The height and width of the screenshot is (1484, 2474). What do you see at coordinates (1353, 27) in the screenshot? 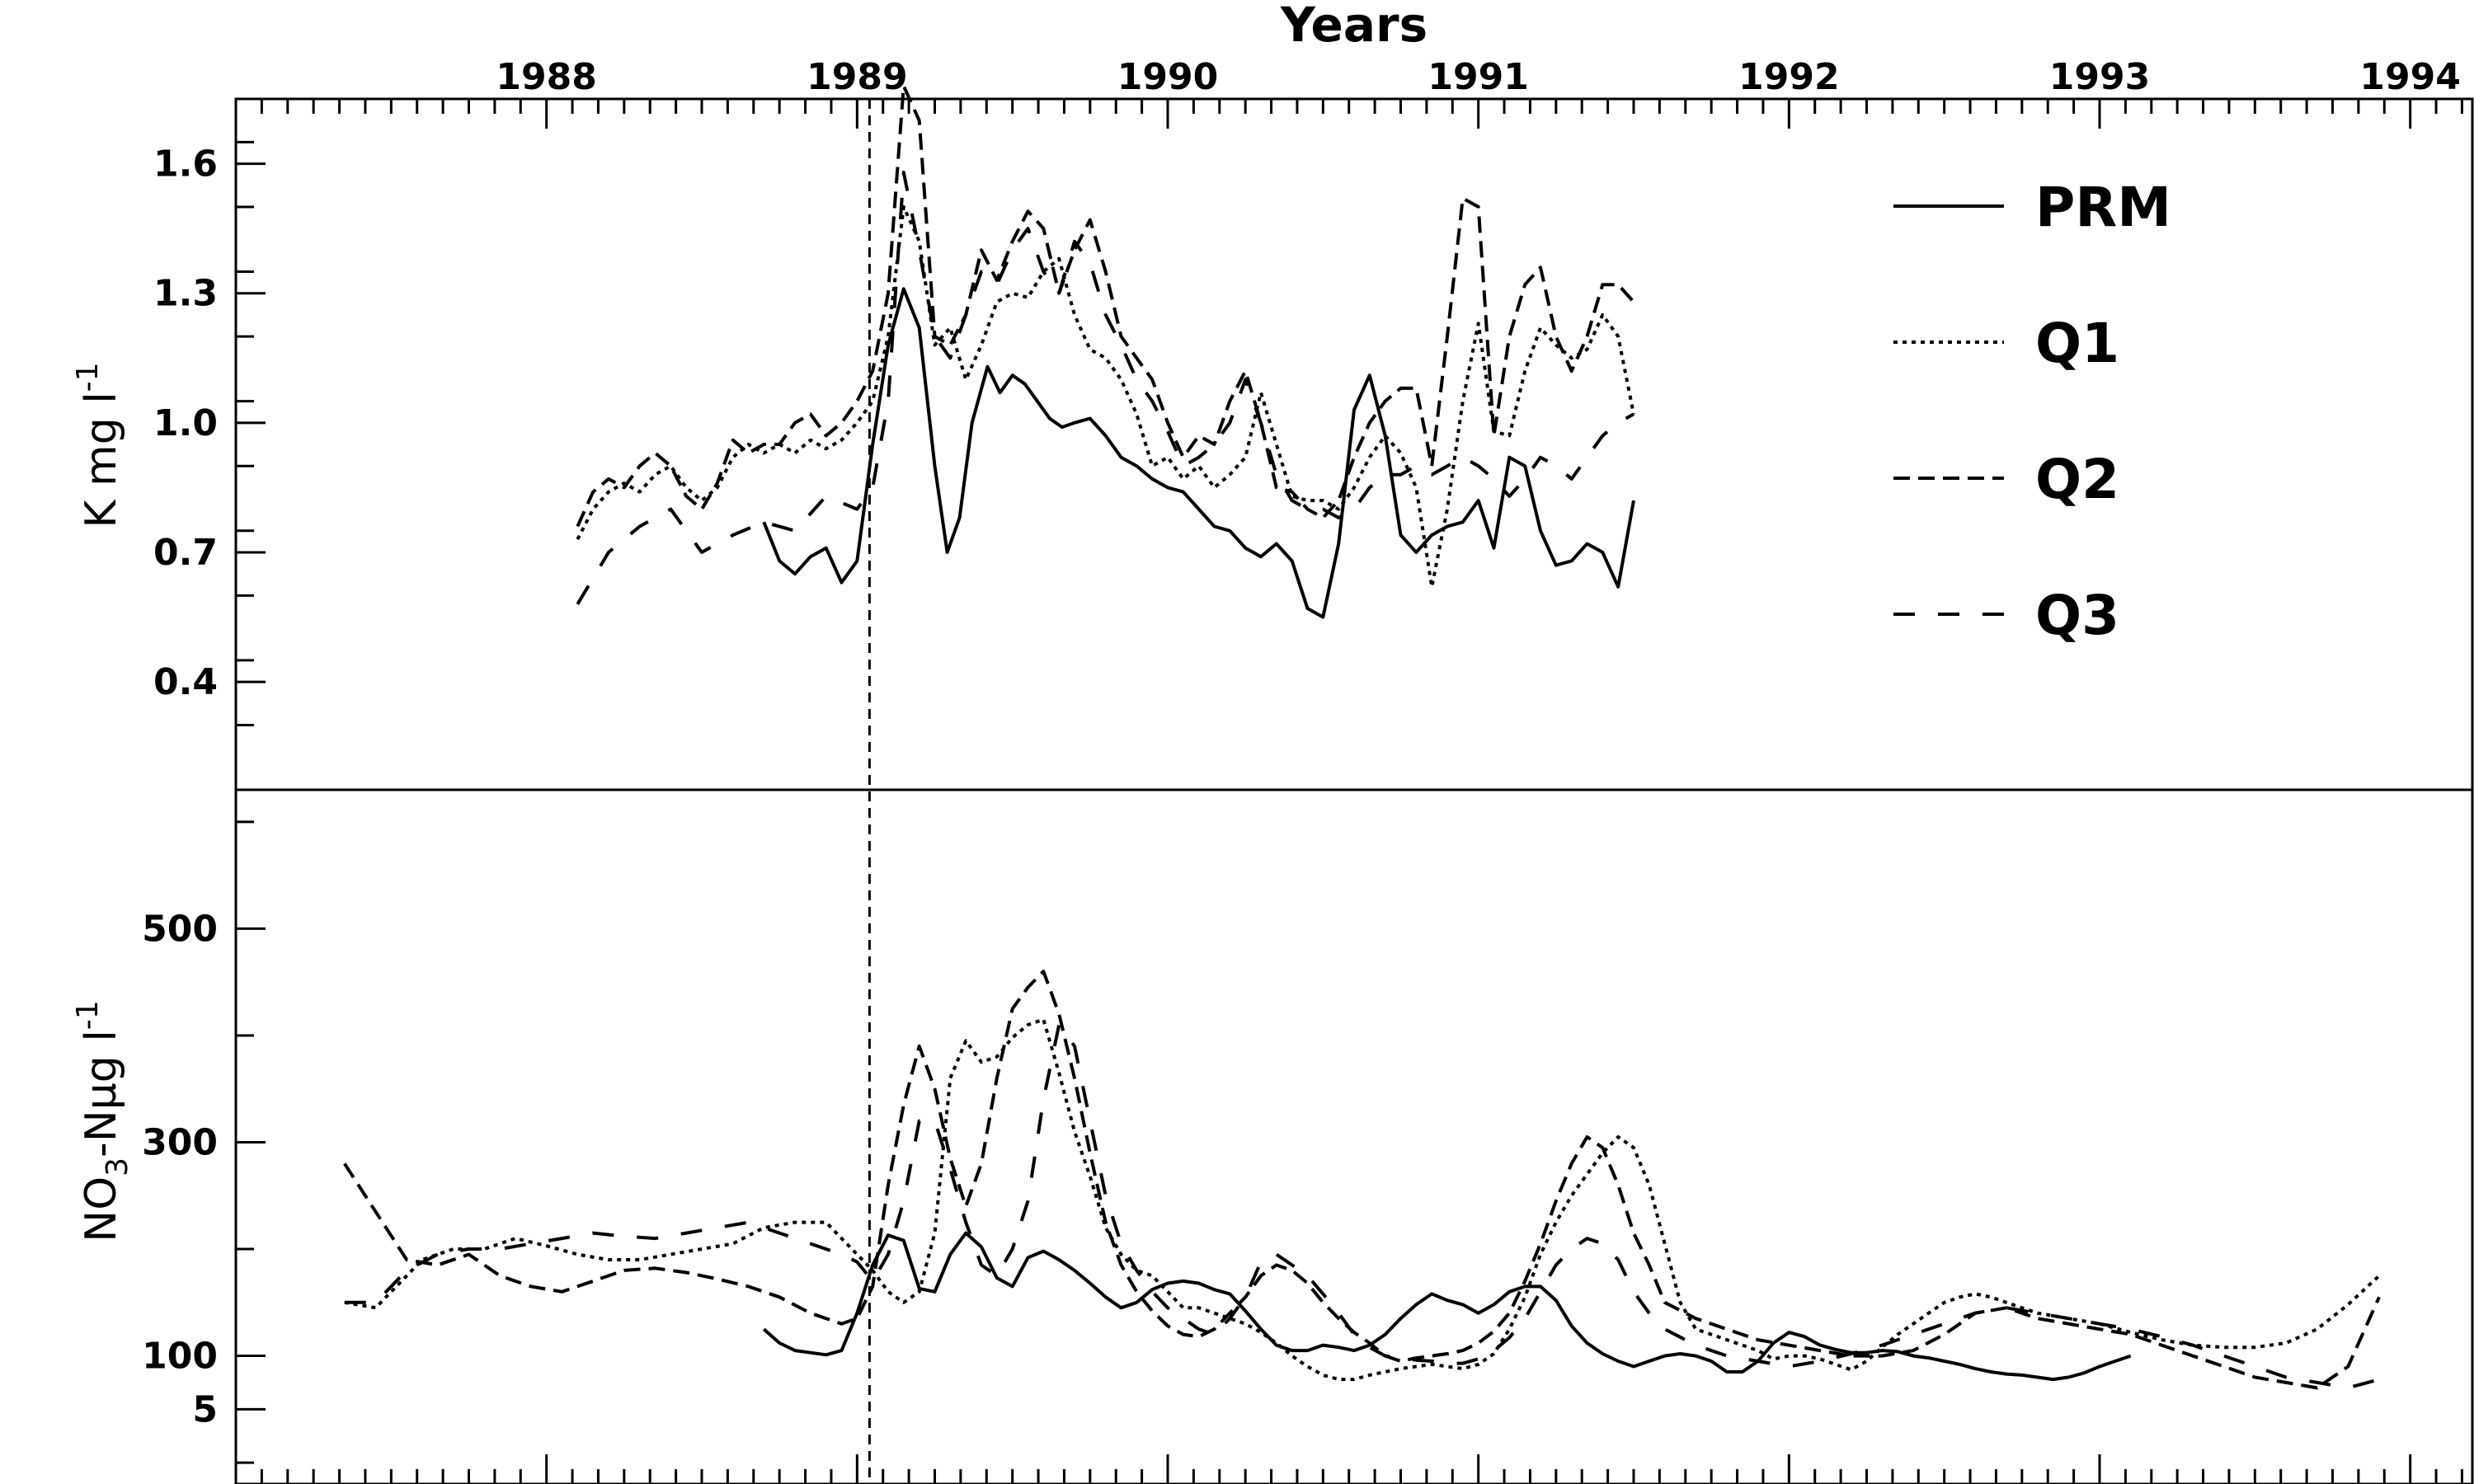
I see `x-axis-title: Years` at bounding box center [1353, 27].